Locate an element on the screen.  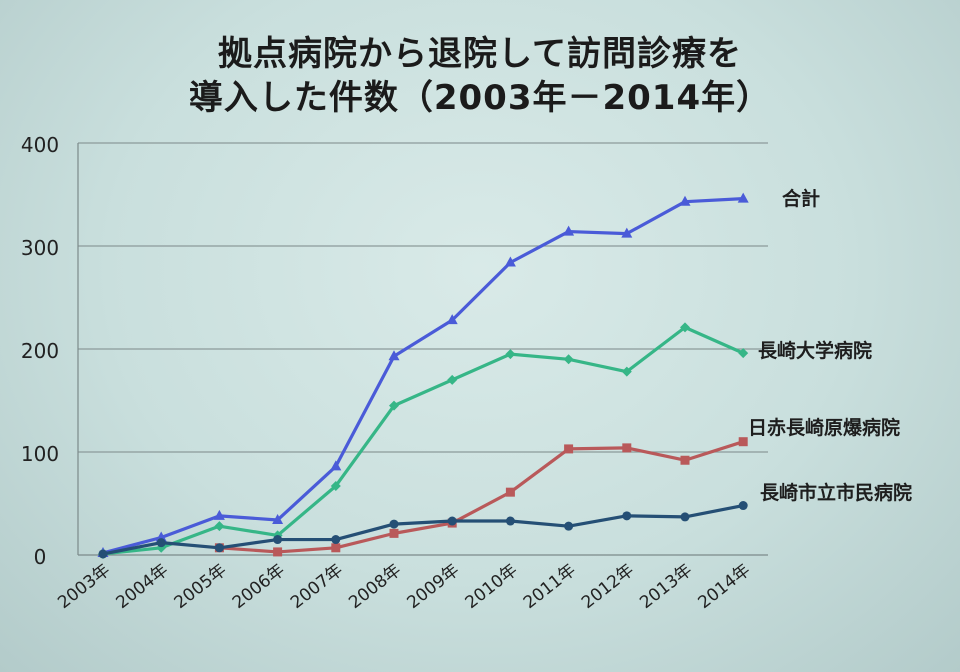
series-label: 長崎大学病院 is located at coordinates (815, 350).